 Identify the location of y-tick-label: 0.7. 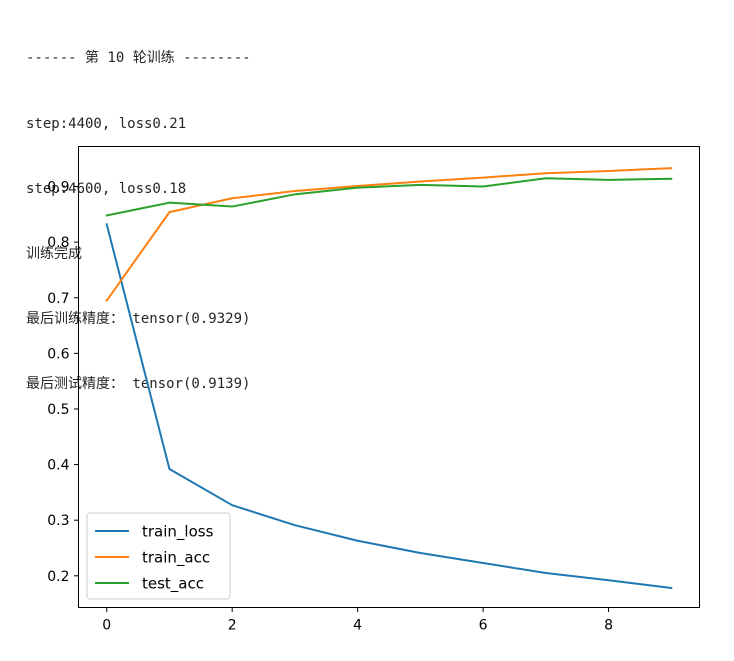
(58, 299).